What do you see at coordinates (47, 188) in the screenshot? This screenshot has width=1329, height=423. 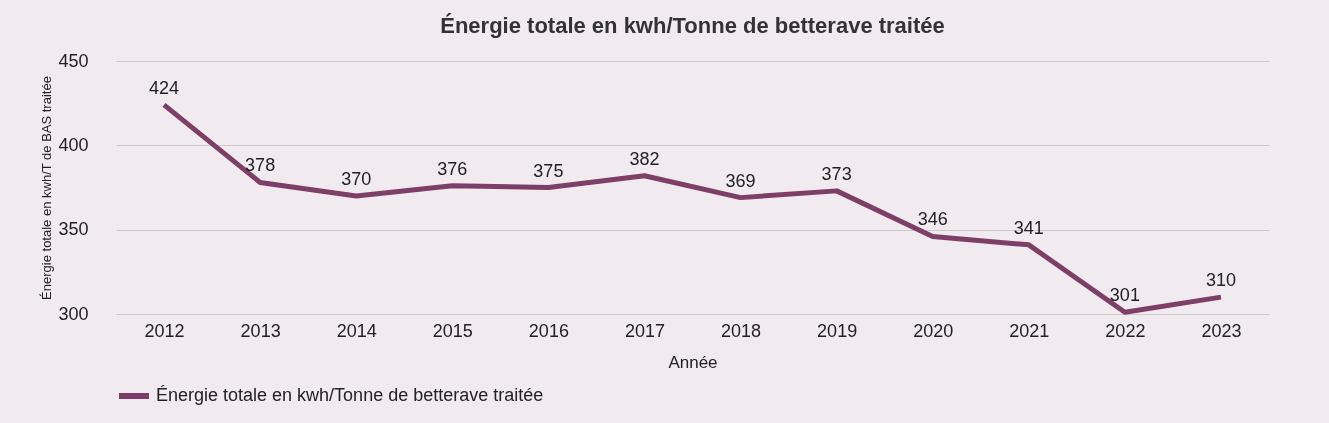 I see `y-axis-title: Énergie totale en kwh/T de BAS traitée` at bounding box center [47, 188].